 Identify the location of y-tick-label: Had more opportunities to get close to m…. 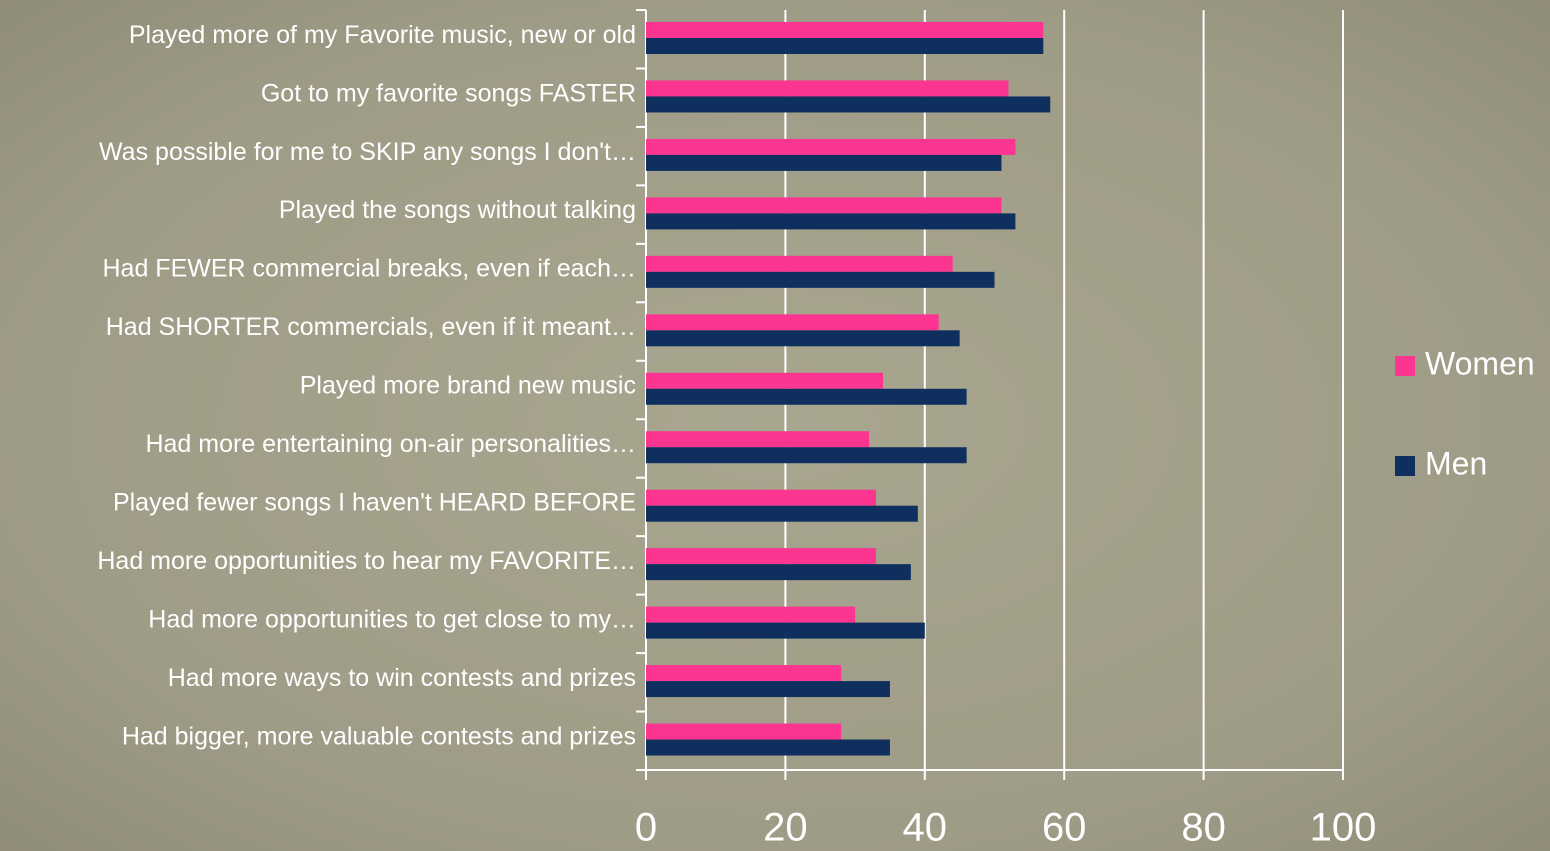
(392, 619).